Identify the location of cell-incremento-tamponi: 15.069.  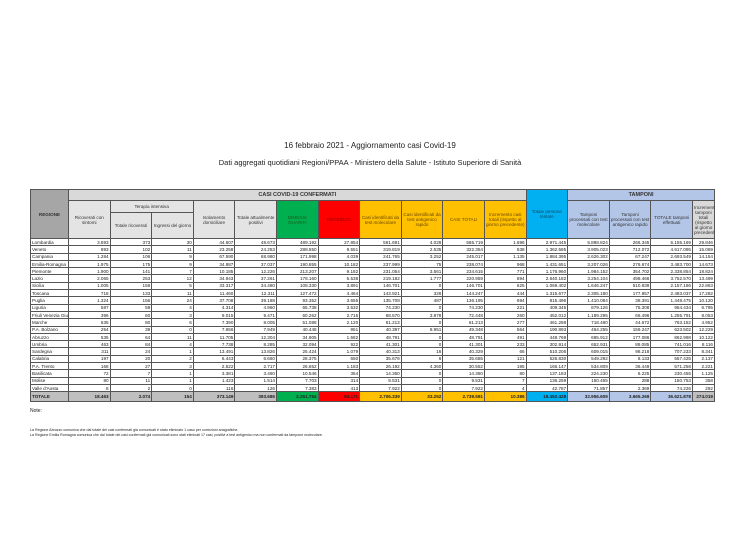
(703, 249).